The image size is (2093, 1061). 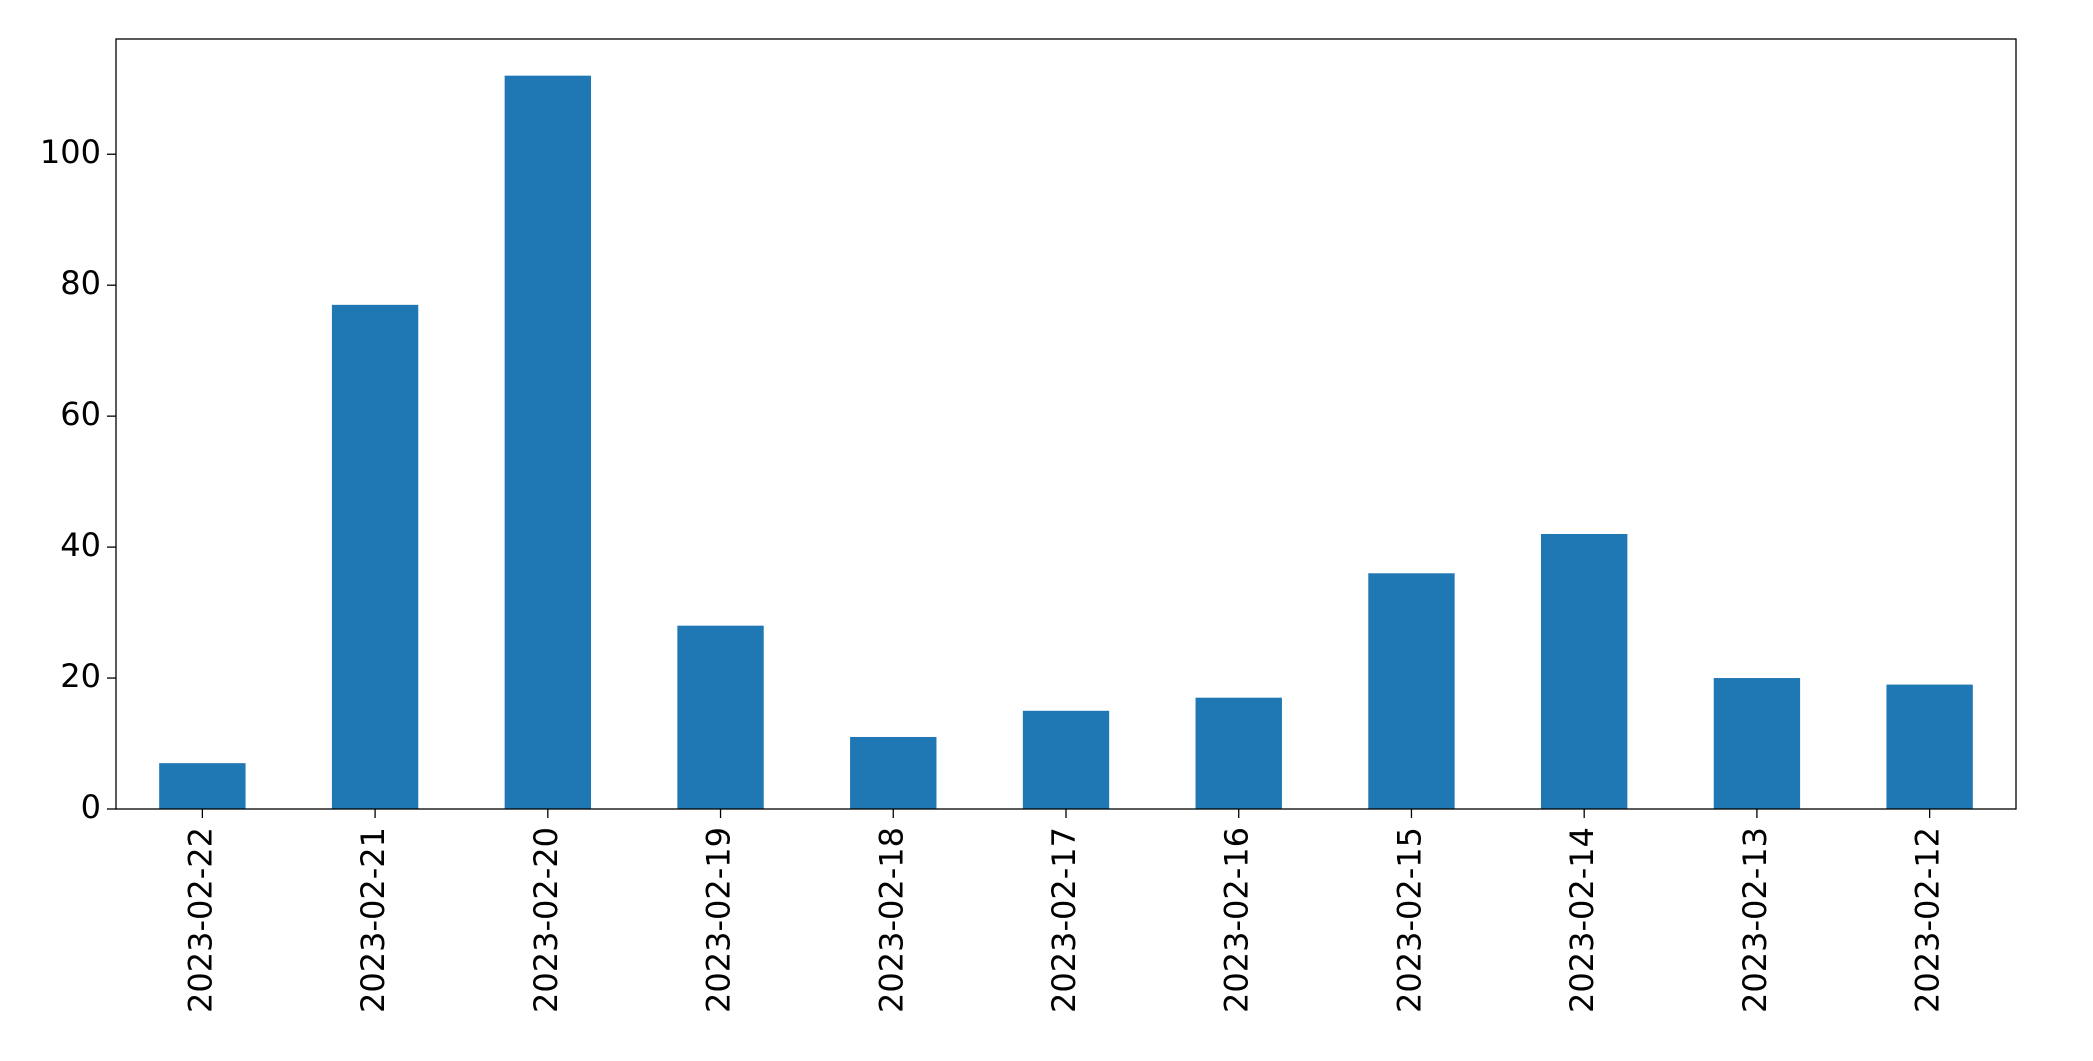 I want to click on y-tick-label: 60, so click(x=80, y=414).